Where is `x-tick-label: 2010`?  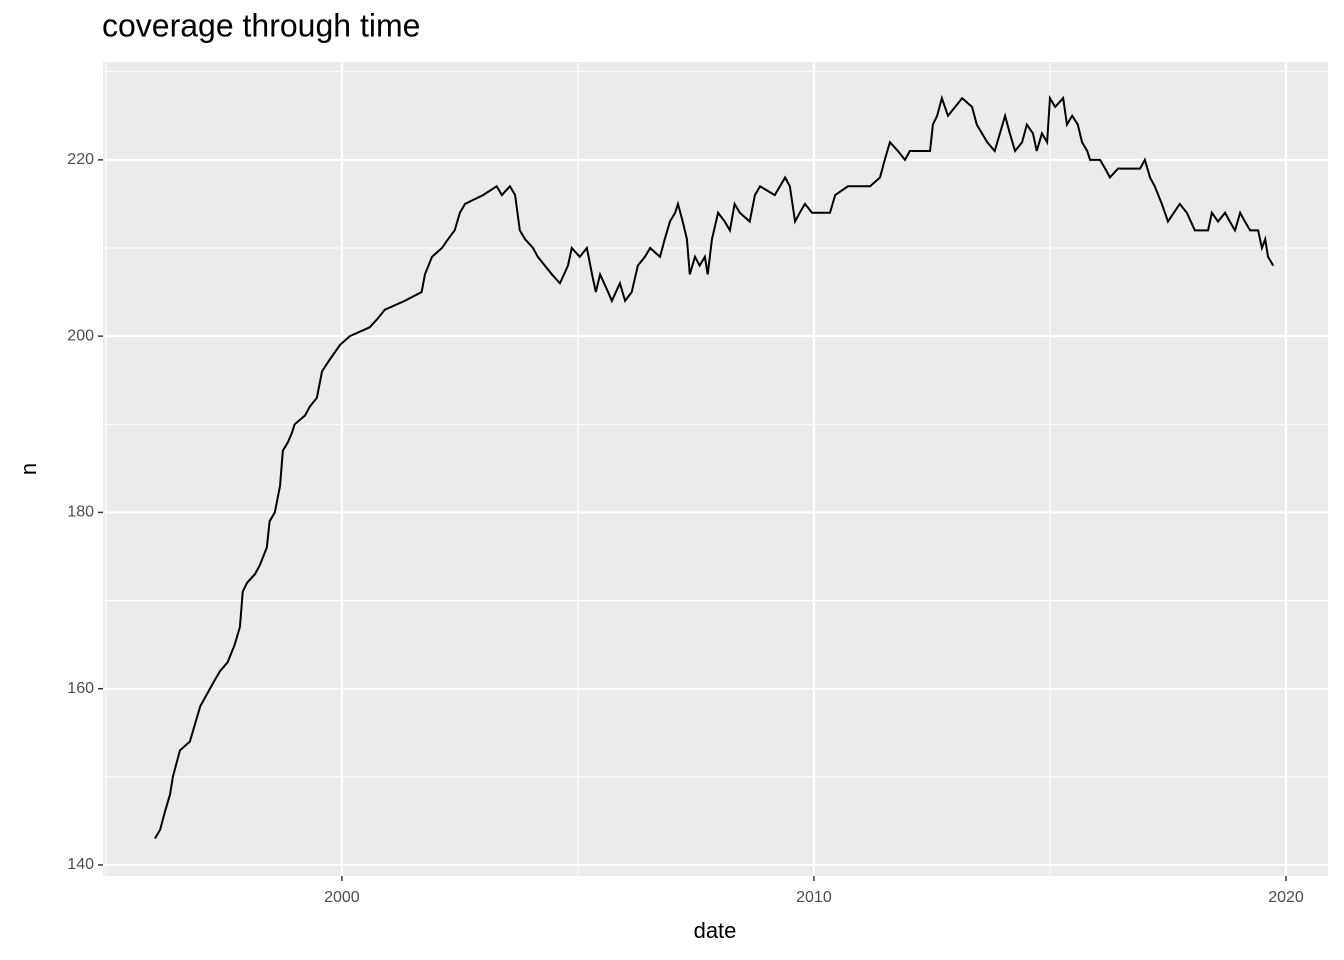
x-tick-label: 2010 is located at coordinates (814, 897).